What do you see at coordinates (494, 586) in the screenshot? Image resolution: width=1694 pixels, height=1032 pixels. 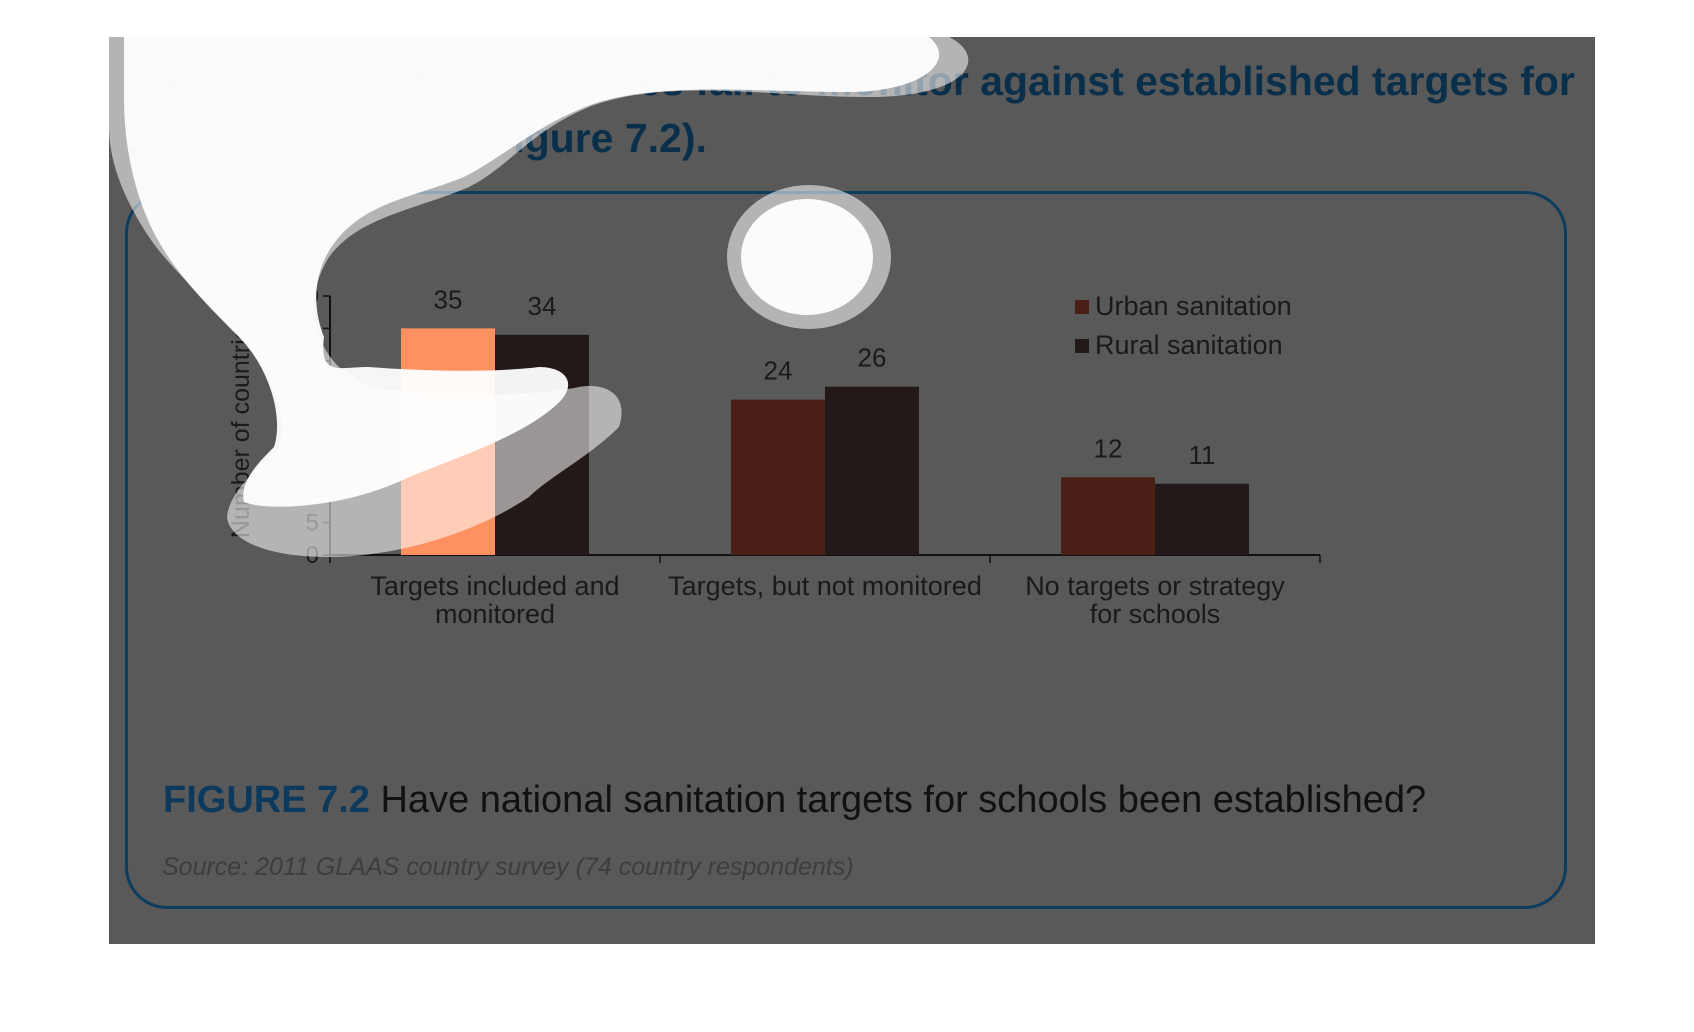 I see `x-category-label: Targets included and` at bounding box center [494, 586].